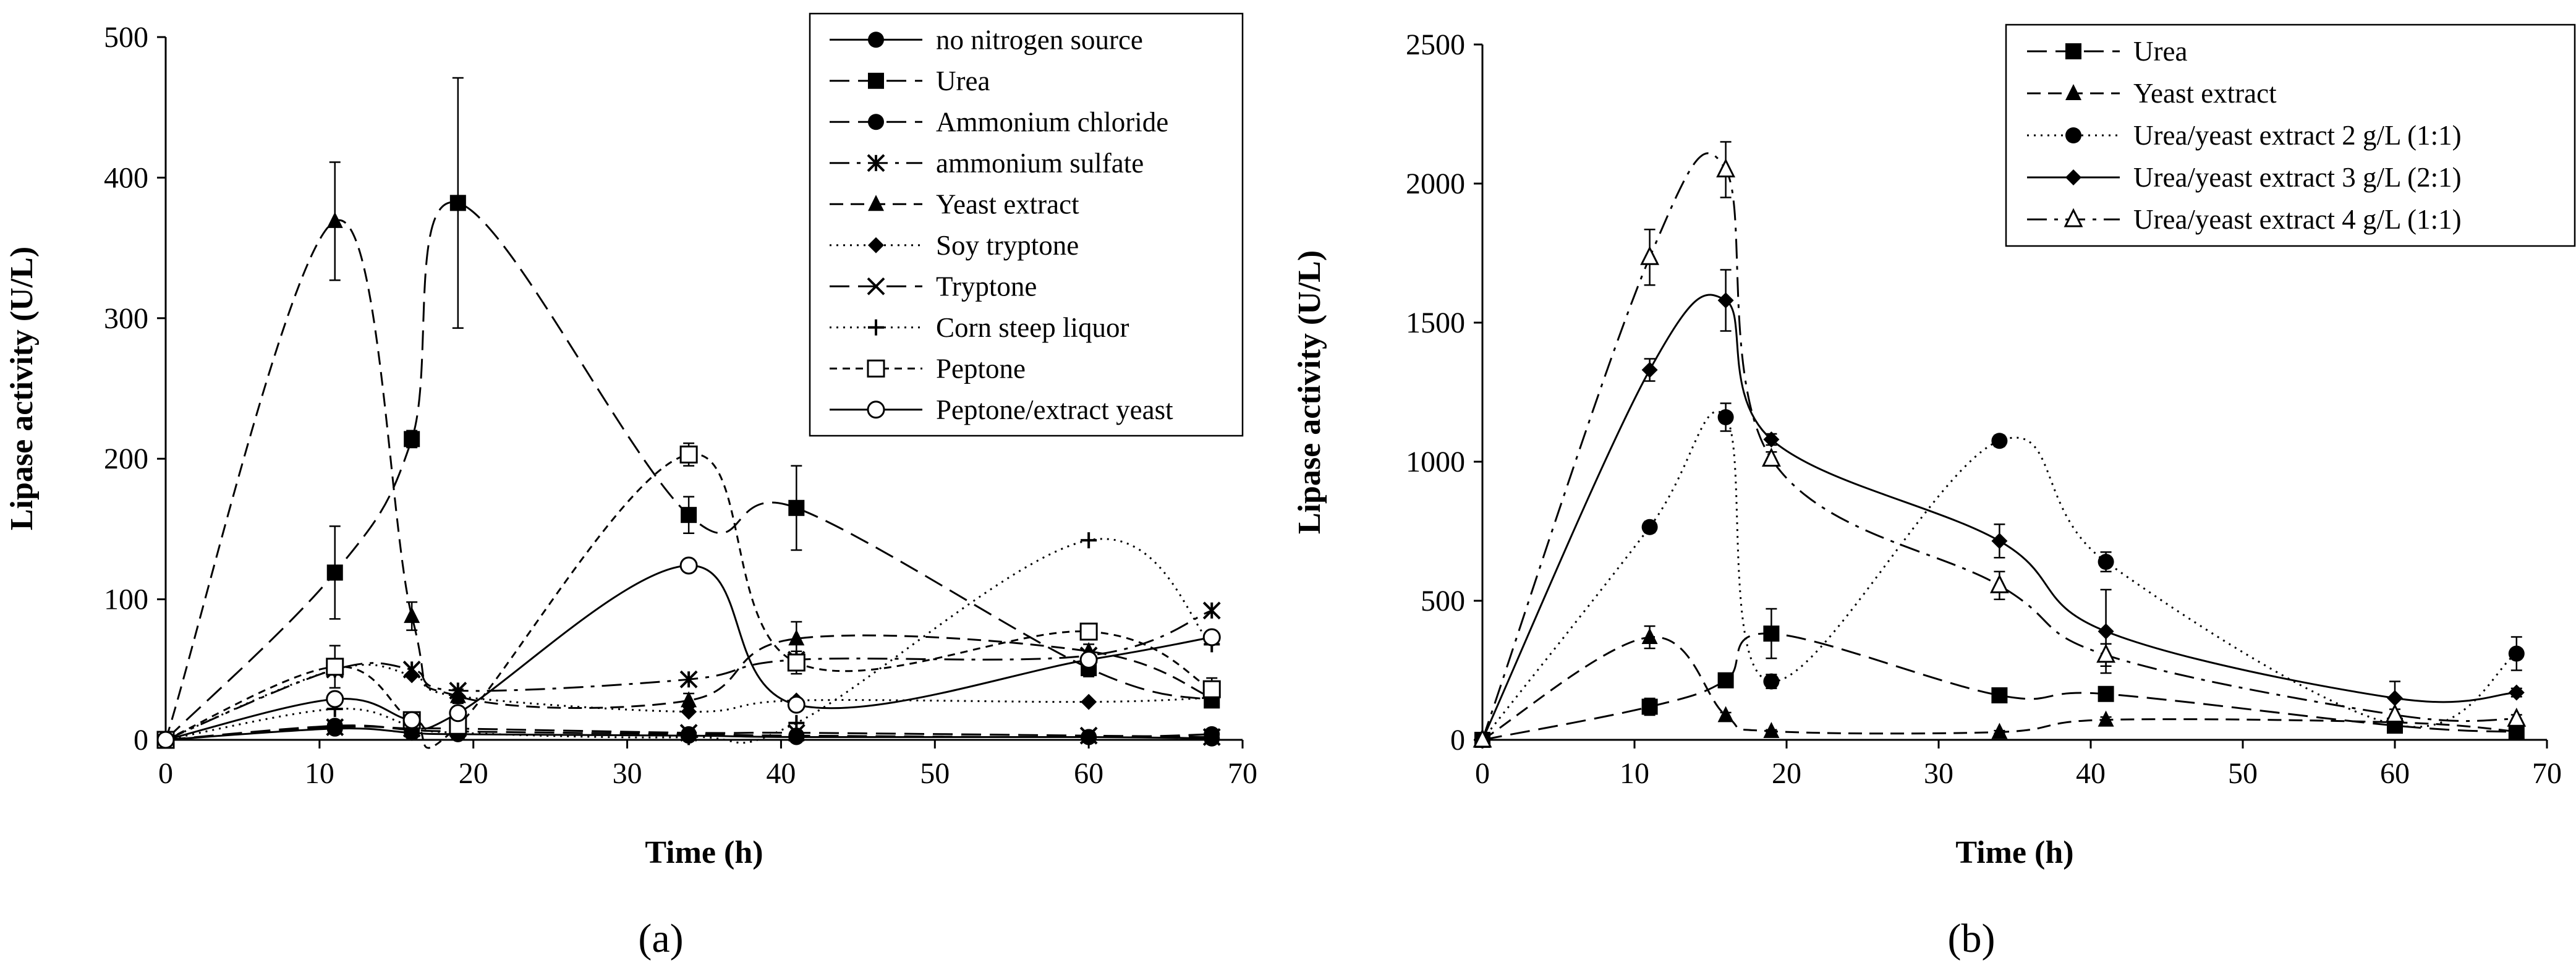 This screenshot has height=971, width=2576. Describe the element at coordinates (1054, 409) in the screenshot. I see `legend-label: Peptone/extract yeast` at that location.